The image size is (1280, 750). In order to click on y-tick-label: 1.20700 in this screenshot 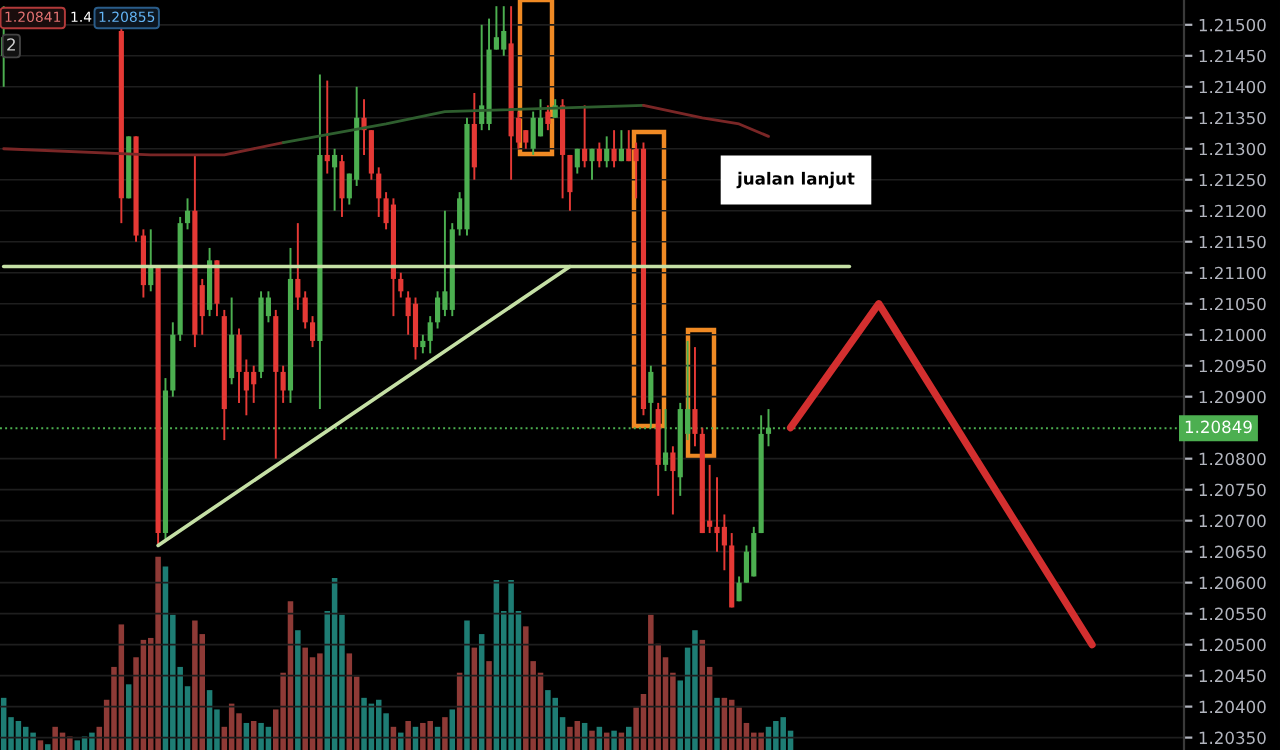, I will do `click(1232, 521)`.